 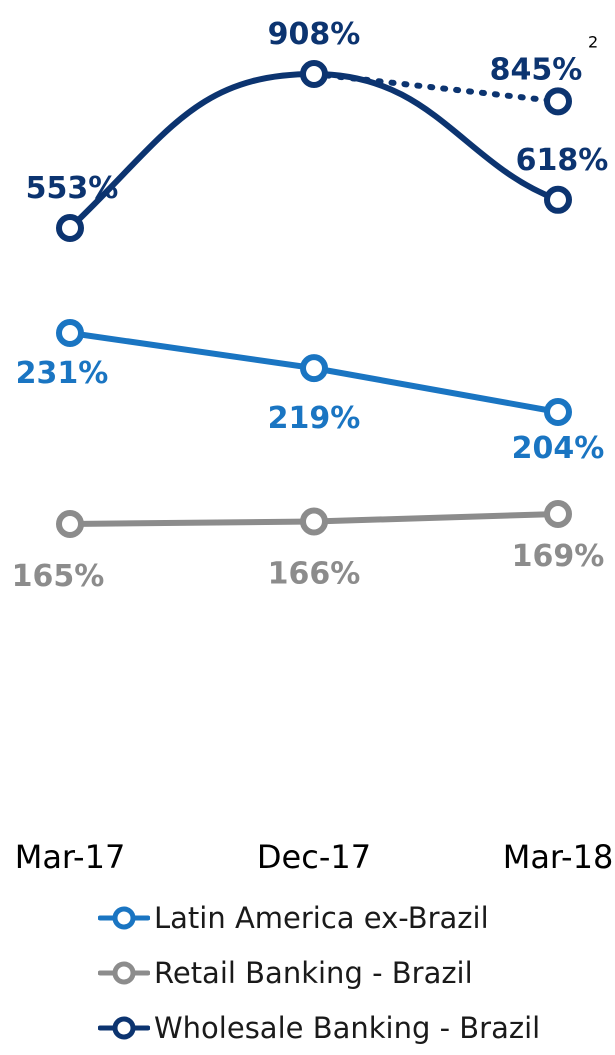 What do you see at coordinates (593, 41) in the screenshot?
I see `footnote-marker: 2` at bounding box center [593, 41].